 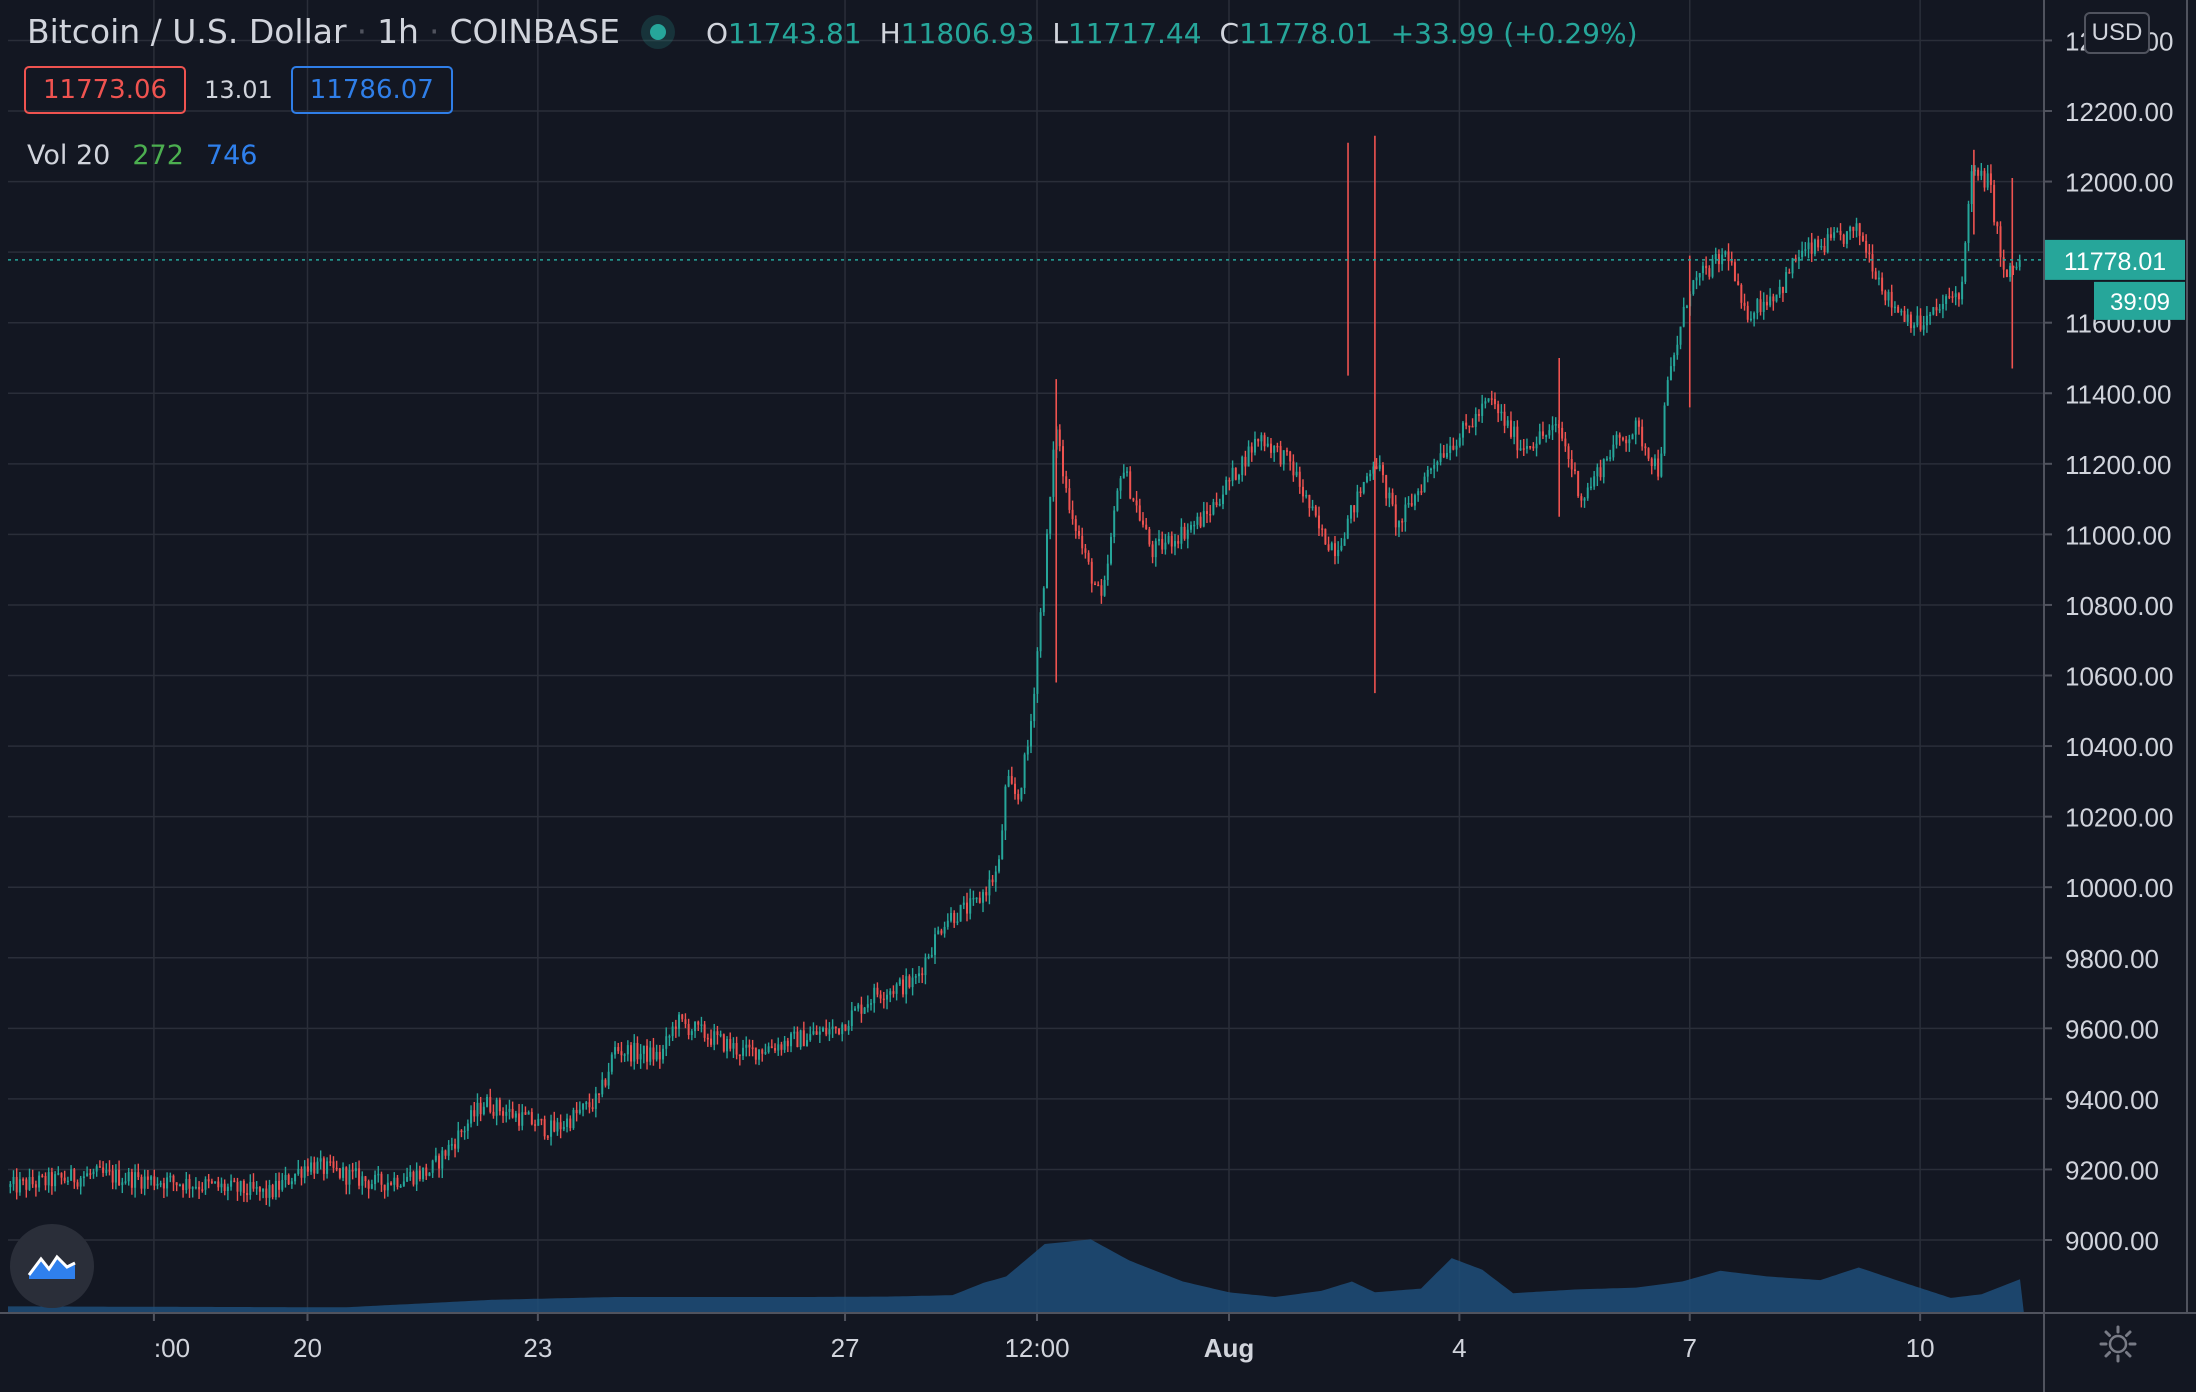 What do you see at coordinates (231, 155) in the screenshot?
I see `volume-ma-value: 746` at bounding box center [231, 155].